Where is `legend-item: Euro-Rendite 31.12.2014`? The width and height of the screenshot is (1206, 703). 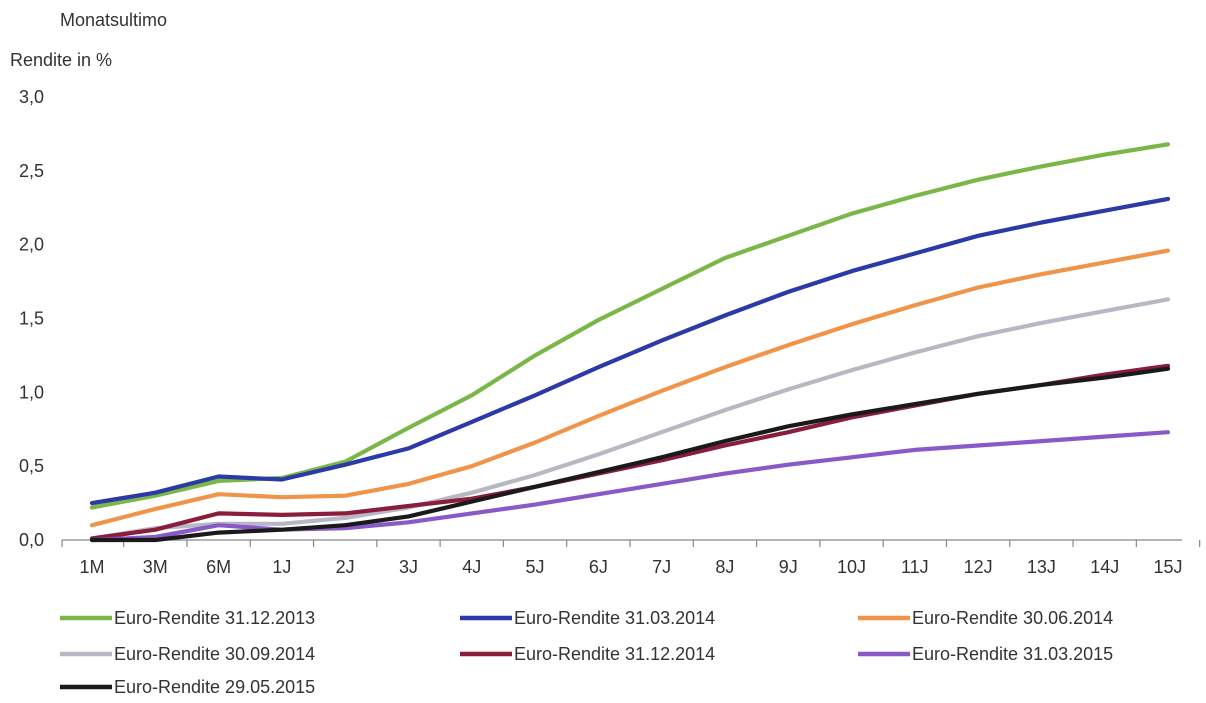 legend-item: Euro-Rendite 31.12.2014 is located at coordinates (587, 654).